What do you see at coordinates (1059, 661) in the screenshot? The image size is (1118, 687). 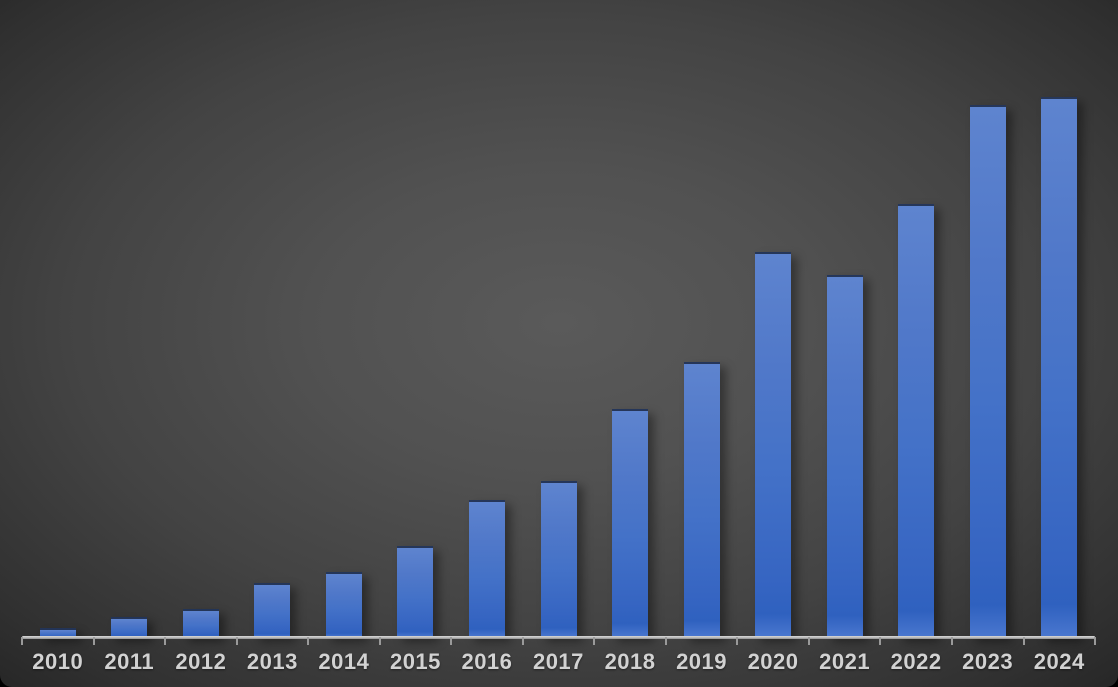 I see `x-axis-label-2024: 2024` at bounding box center [1059, 661].